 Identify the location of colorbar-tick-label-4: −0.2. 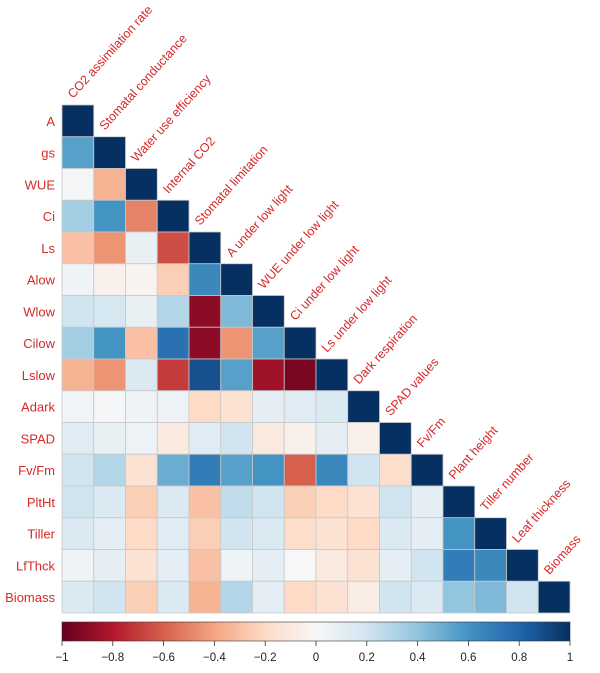
(265, 658).